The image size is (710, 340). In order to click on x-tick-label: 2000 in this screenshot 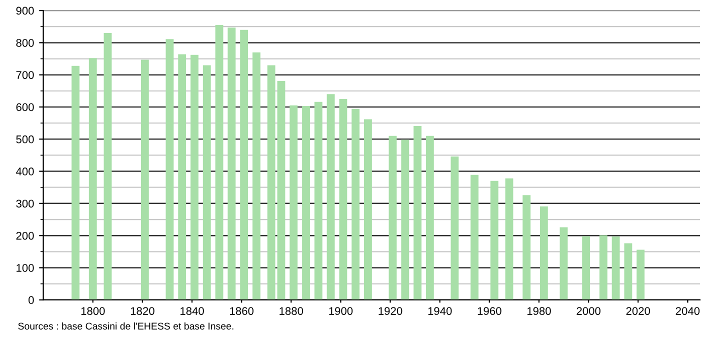, I will do `click(588, 311)`.